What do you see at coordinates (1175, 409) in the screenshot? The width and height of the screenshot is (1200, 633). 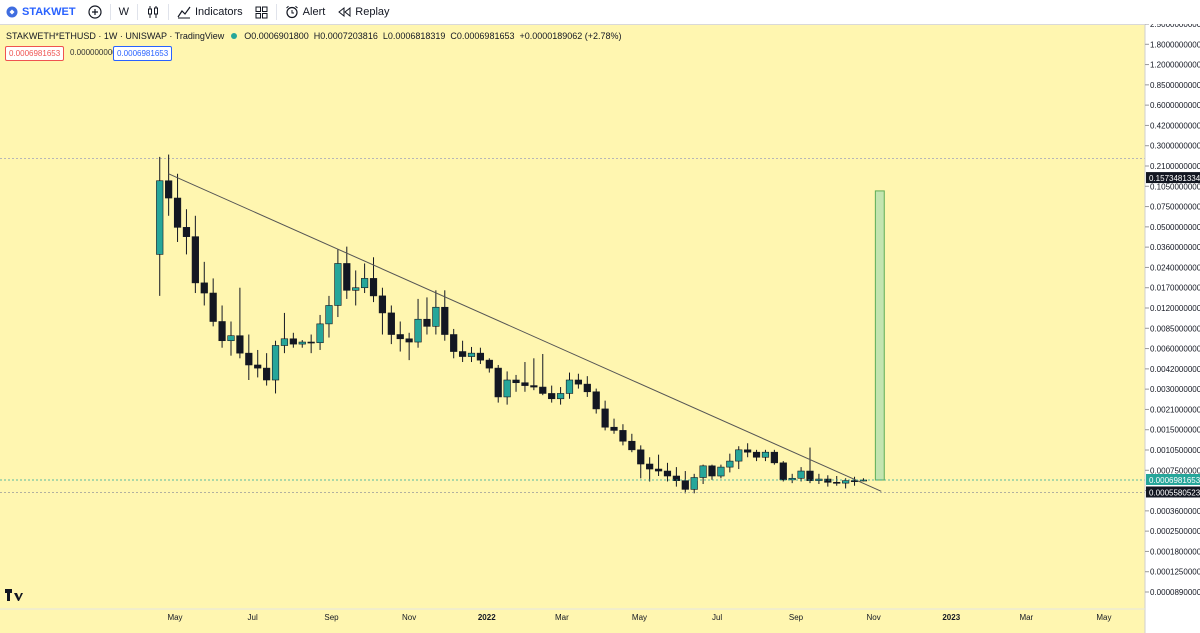 I see `price-tick-label: 0.0021000000` at bounding box center [1175, 409].